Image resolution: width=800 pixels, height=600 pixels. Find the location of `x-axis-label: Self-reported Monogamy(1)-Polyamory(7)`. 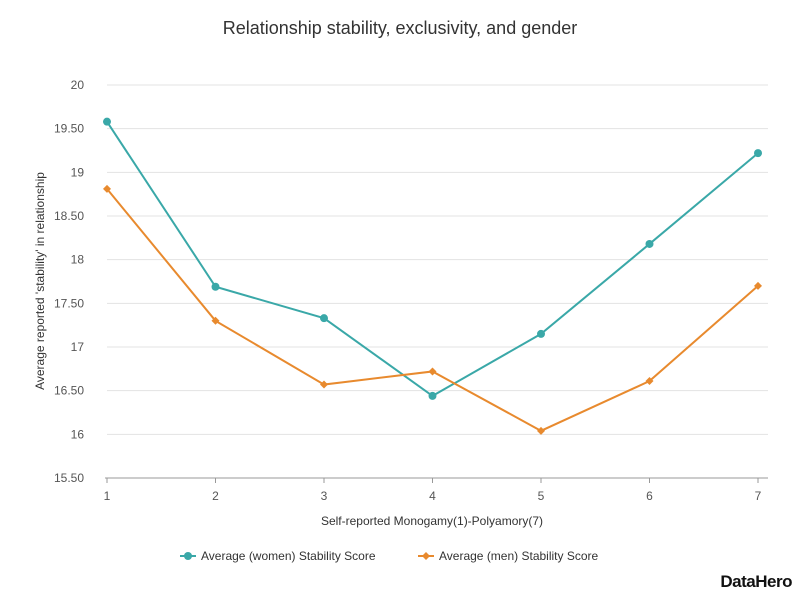

x-axis-label: Self-reported Monogamy(1)-Polyamory(7) is located at coordinates (432, 521).